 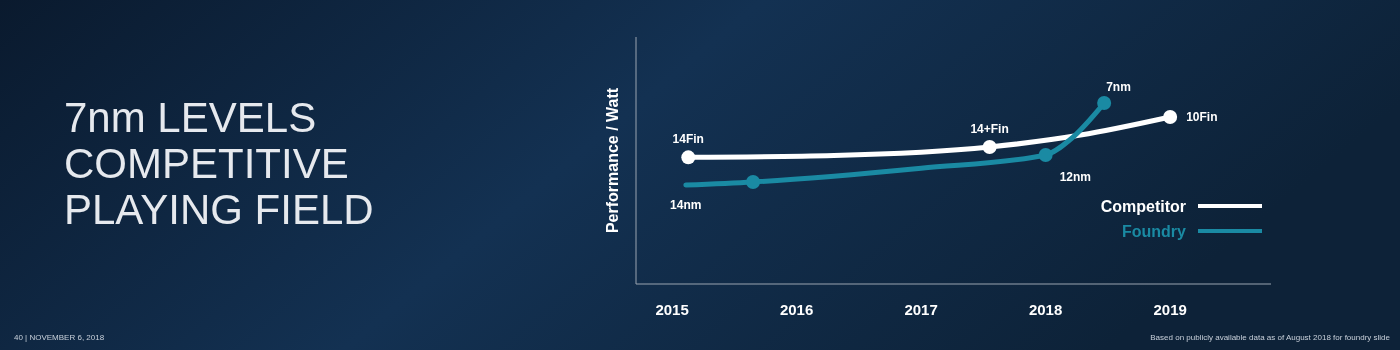 I want to click on annotation: 14+Fin, so click(x=989, y=129).